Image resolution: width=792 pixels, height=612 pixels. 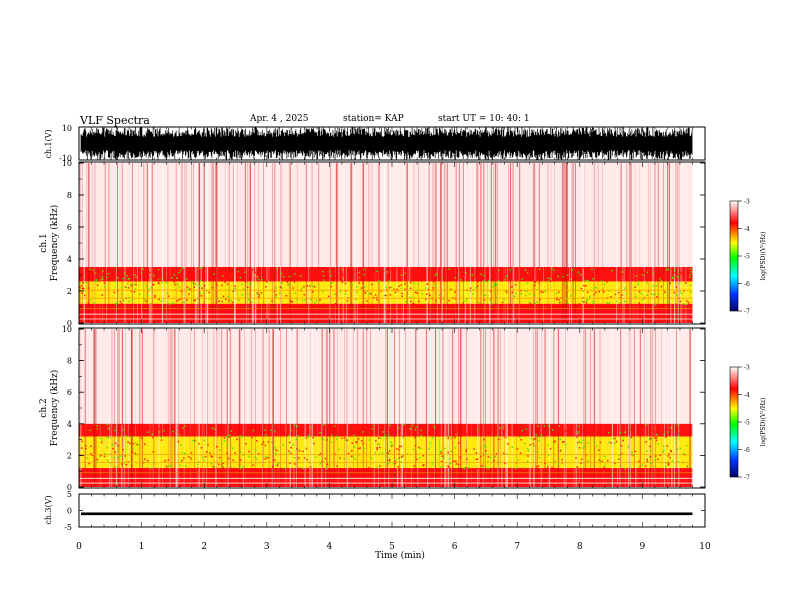 What do you see at coordinates (747, 202) in the screenshot?
I see `colorbar-tick-label: -3` at bounding box center [747, 202].